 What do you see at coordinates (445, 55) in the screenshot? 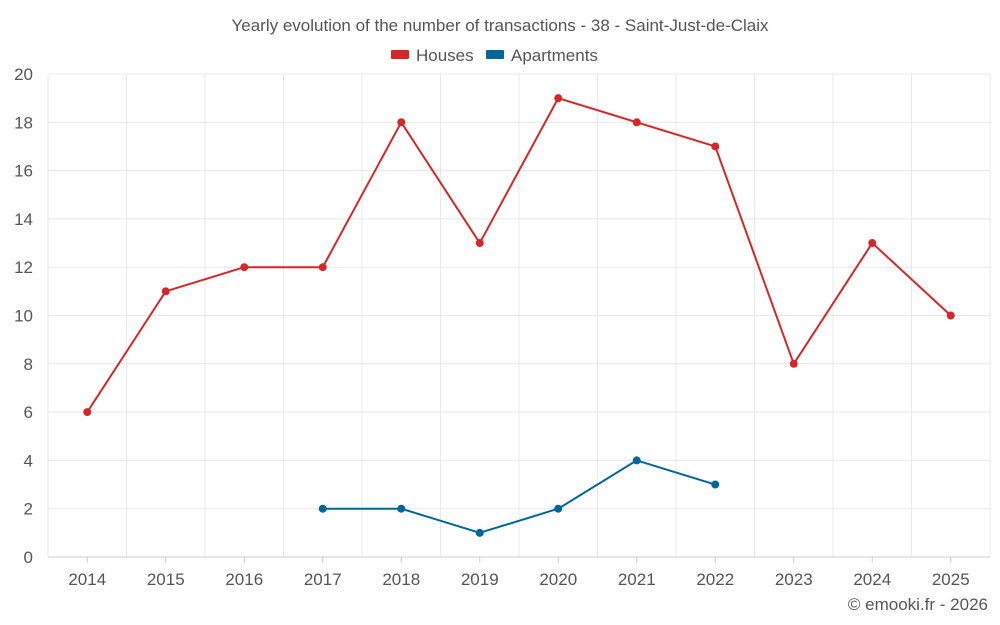
I see `legend-label-houses: Houses` at bounding box center [445, 55].